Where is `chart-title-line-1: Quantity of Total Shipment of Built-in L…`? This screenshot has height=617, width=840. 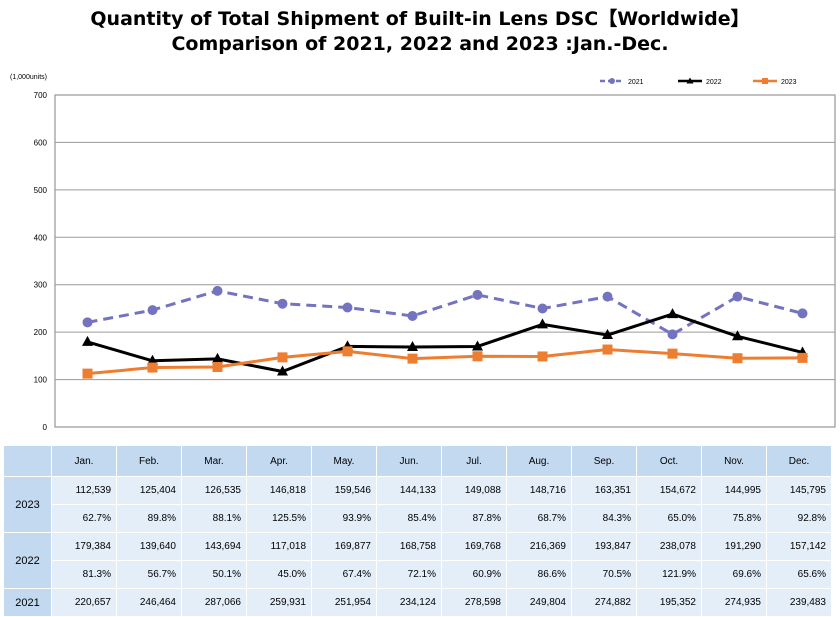
chart-title-line-1: Quantity of Total Shipment of Built-in L… is located at coordinates (420, 19).